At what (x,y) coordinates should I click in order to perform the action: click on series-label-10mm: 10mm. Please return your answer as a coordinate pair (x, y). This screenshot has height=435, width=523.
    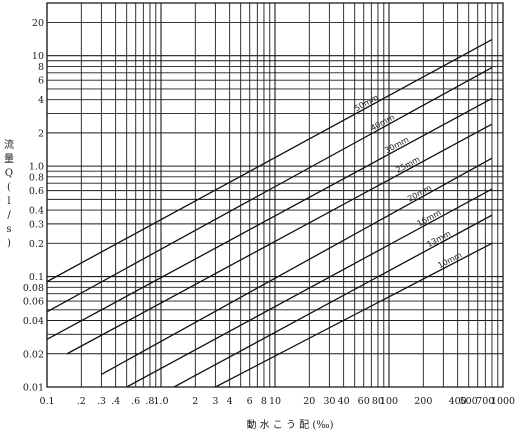
    Looking at the image, I should click on (449, 260).